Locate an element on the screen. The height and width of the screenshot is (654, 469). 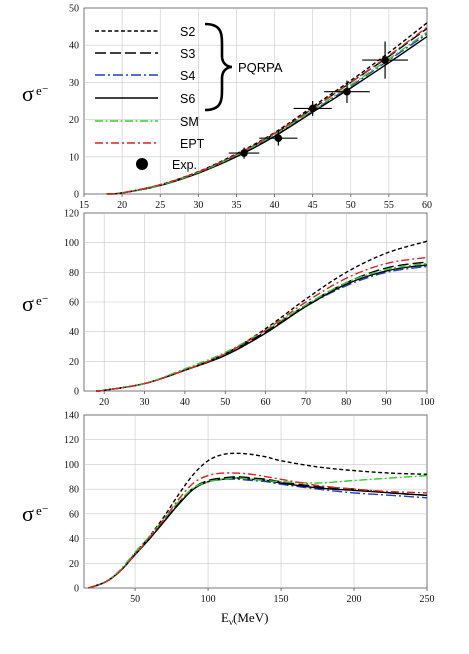
x-tick-label: 55 is located at coordinates (389, 205).